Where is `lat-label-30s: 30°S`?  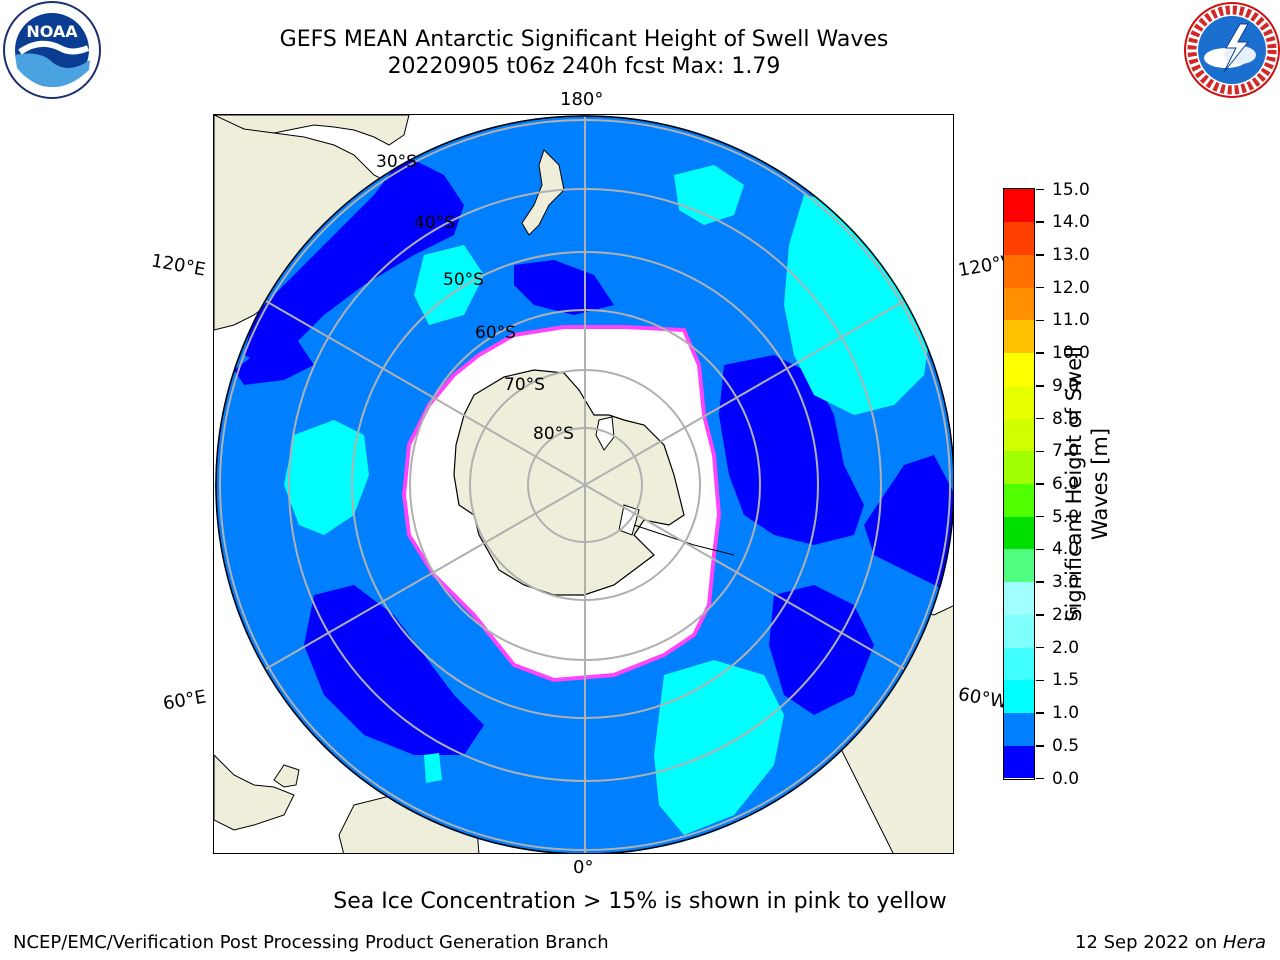 lat-label-30s: 30°S is located at coordinates (396, 162).